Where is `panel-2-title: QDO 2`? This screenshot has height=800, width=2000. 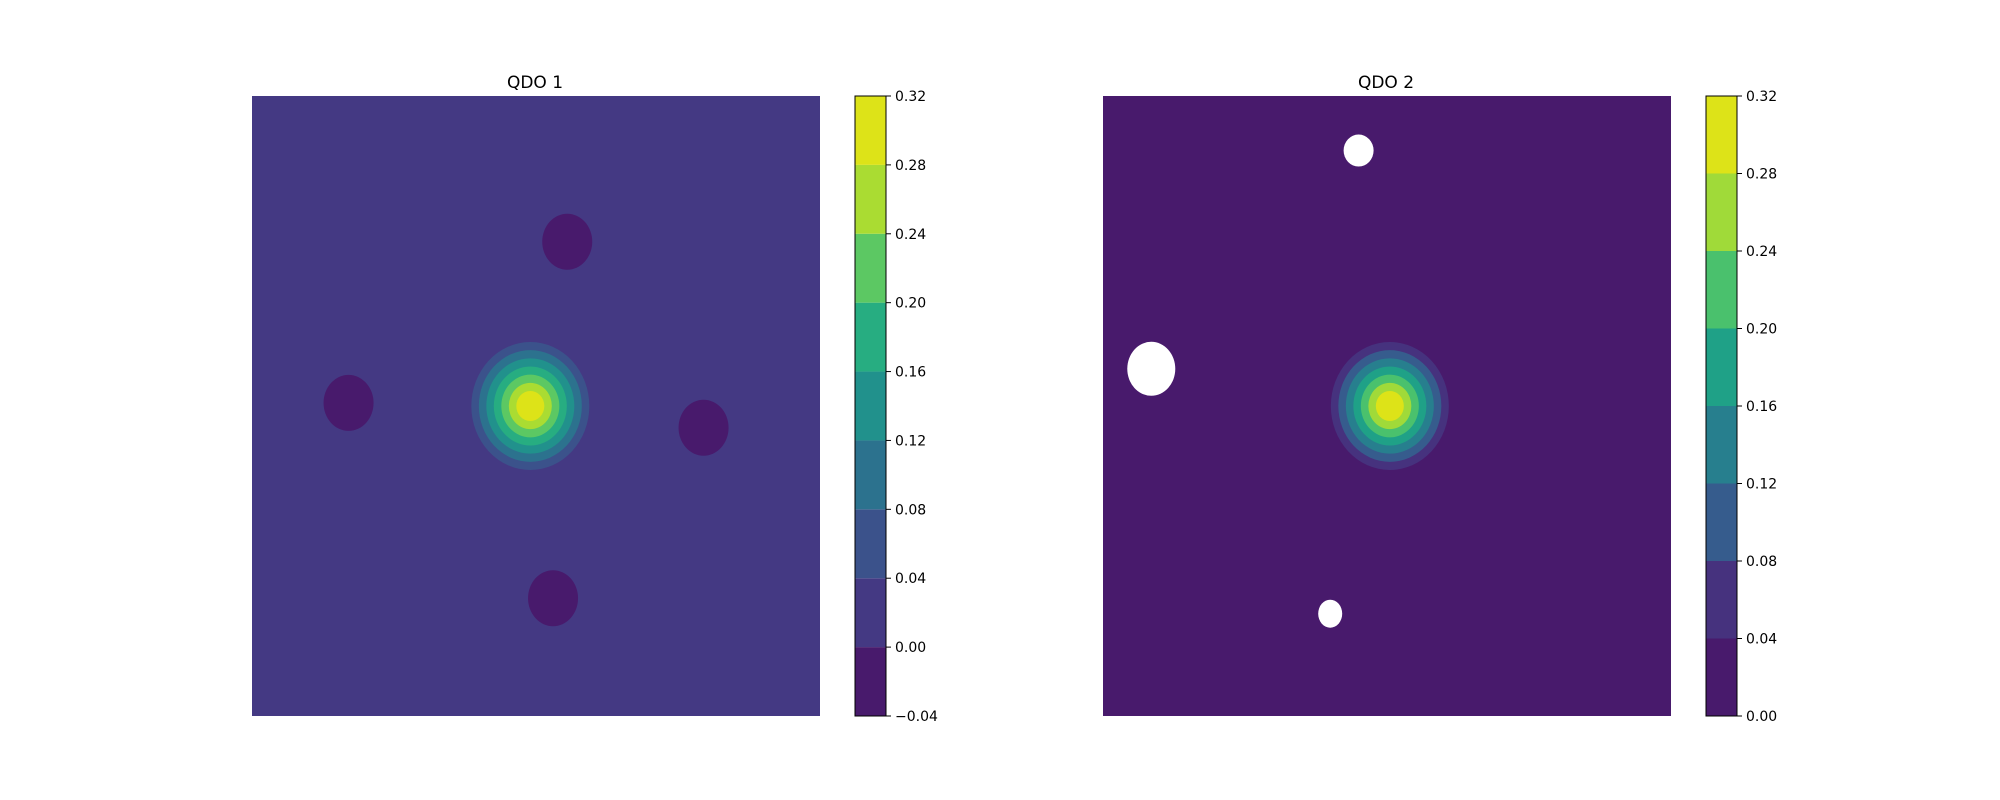 panel-2-title: QDO 2 is located at coordinates (1386, 83).